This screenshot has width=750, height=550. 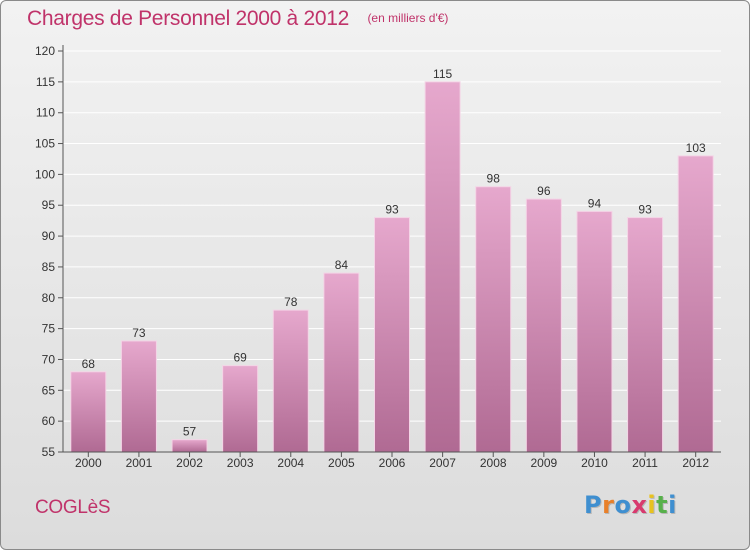 I want to click on x-tick-label: 2010, so click(x=594, y=463).